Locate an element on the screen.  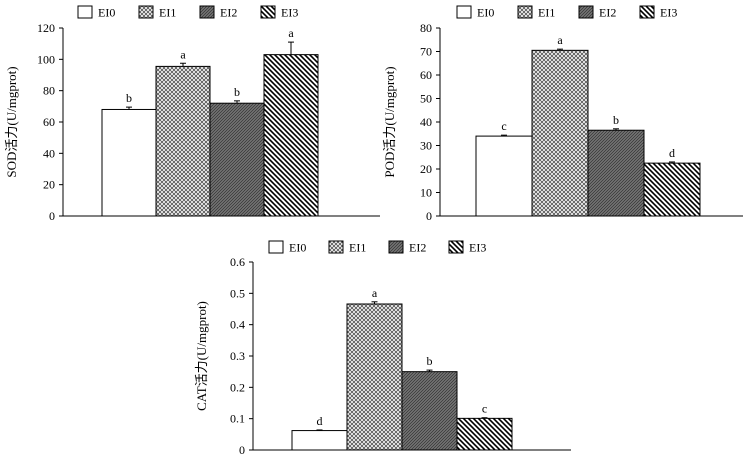
y-tick-label: 0.6 is located at coordinates (237, 262).